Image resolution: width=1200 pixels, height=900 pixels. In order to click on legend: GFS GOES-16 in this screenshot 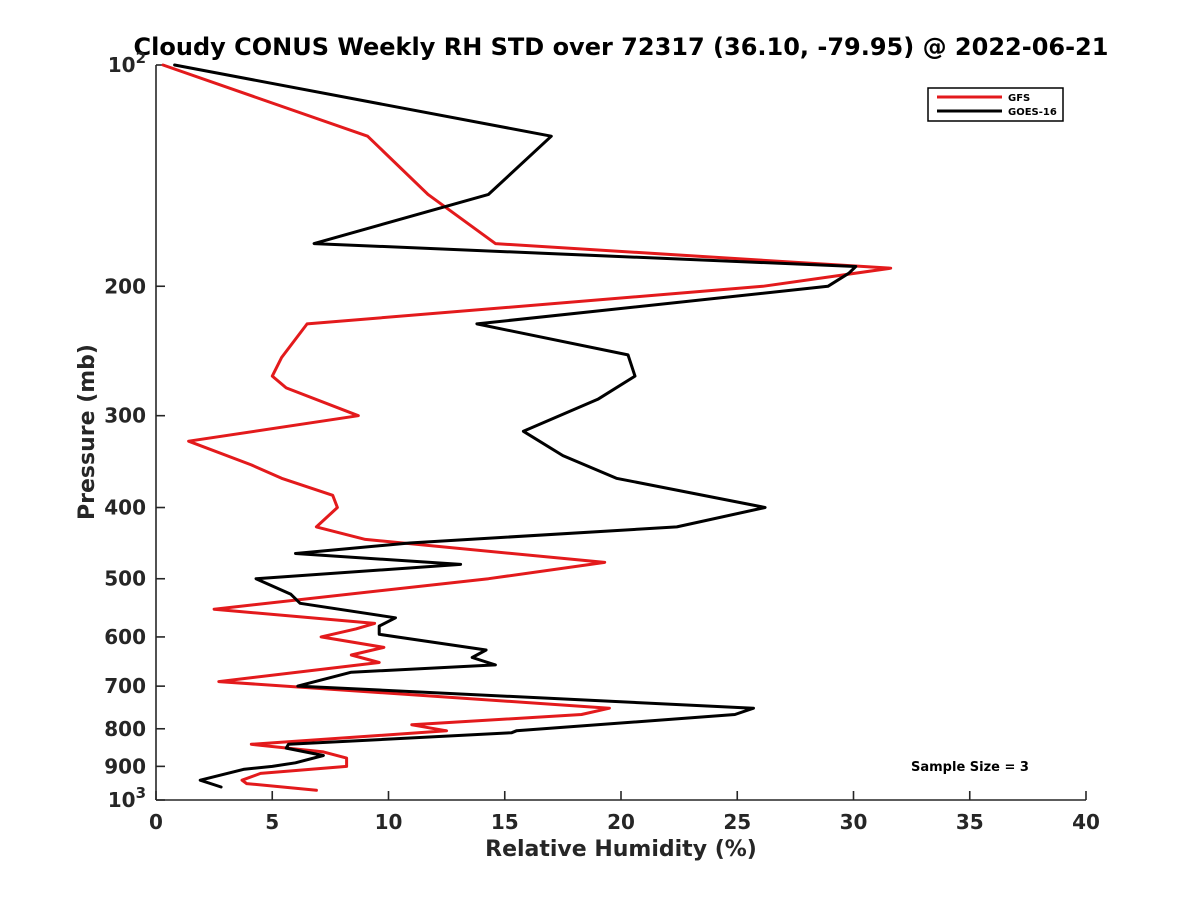, I will do `click(995, 104)`.